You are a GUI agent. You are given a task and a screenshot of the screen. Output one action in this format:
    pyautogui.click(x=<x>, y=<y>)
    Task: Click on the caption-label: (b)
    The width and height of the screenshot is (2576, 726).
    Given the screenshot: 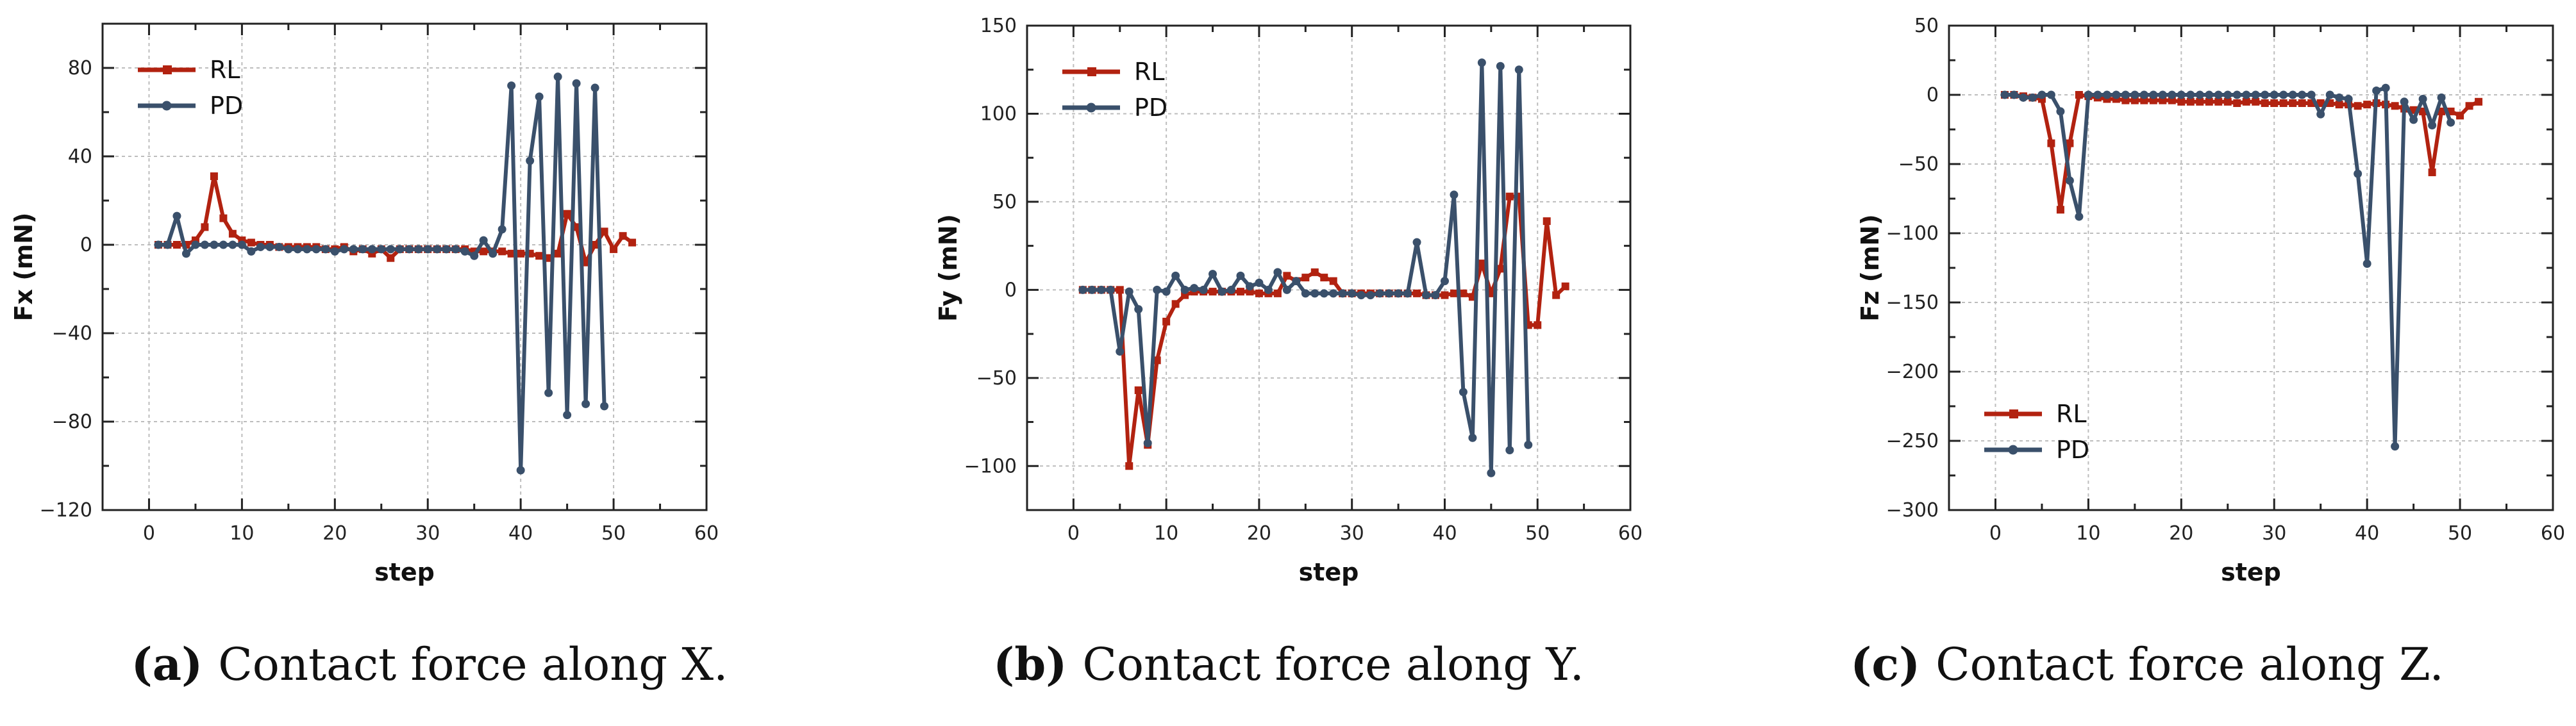 What is the action you would take?
    pyautogui.click(x=1030, y=664)
    